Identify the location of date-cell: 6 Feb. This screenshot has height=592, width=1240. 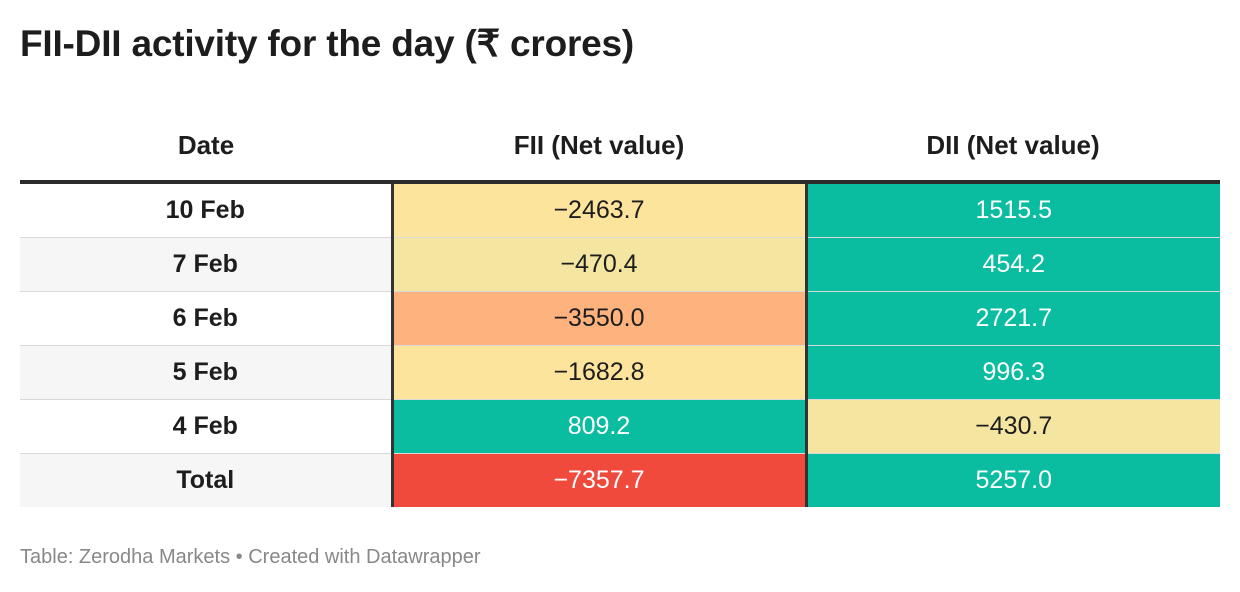
(207, 318).